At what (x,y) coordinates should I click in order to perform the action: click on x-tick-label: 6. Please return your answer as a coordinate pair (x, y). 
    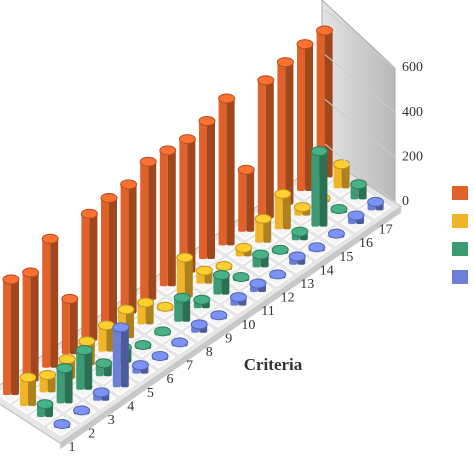
    Looking at the image, I should click on (170, 379).